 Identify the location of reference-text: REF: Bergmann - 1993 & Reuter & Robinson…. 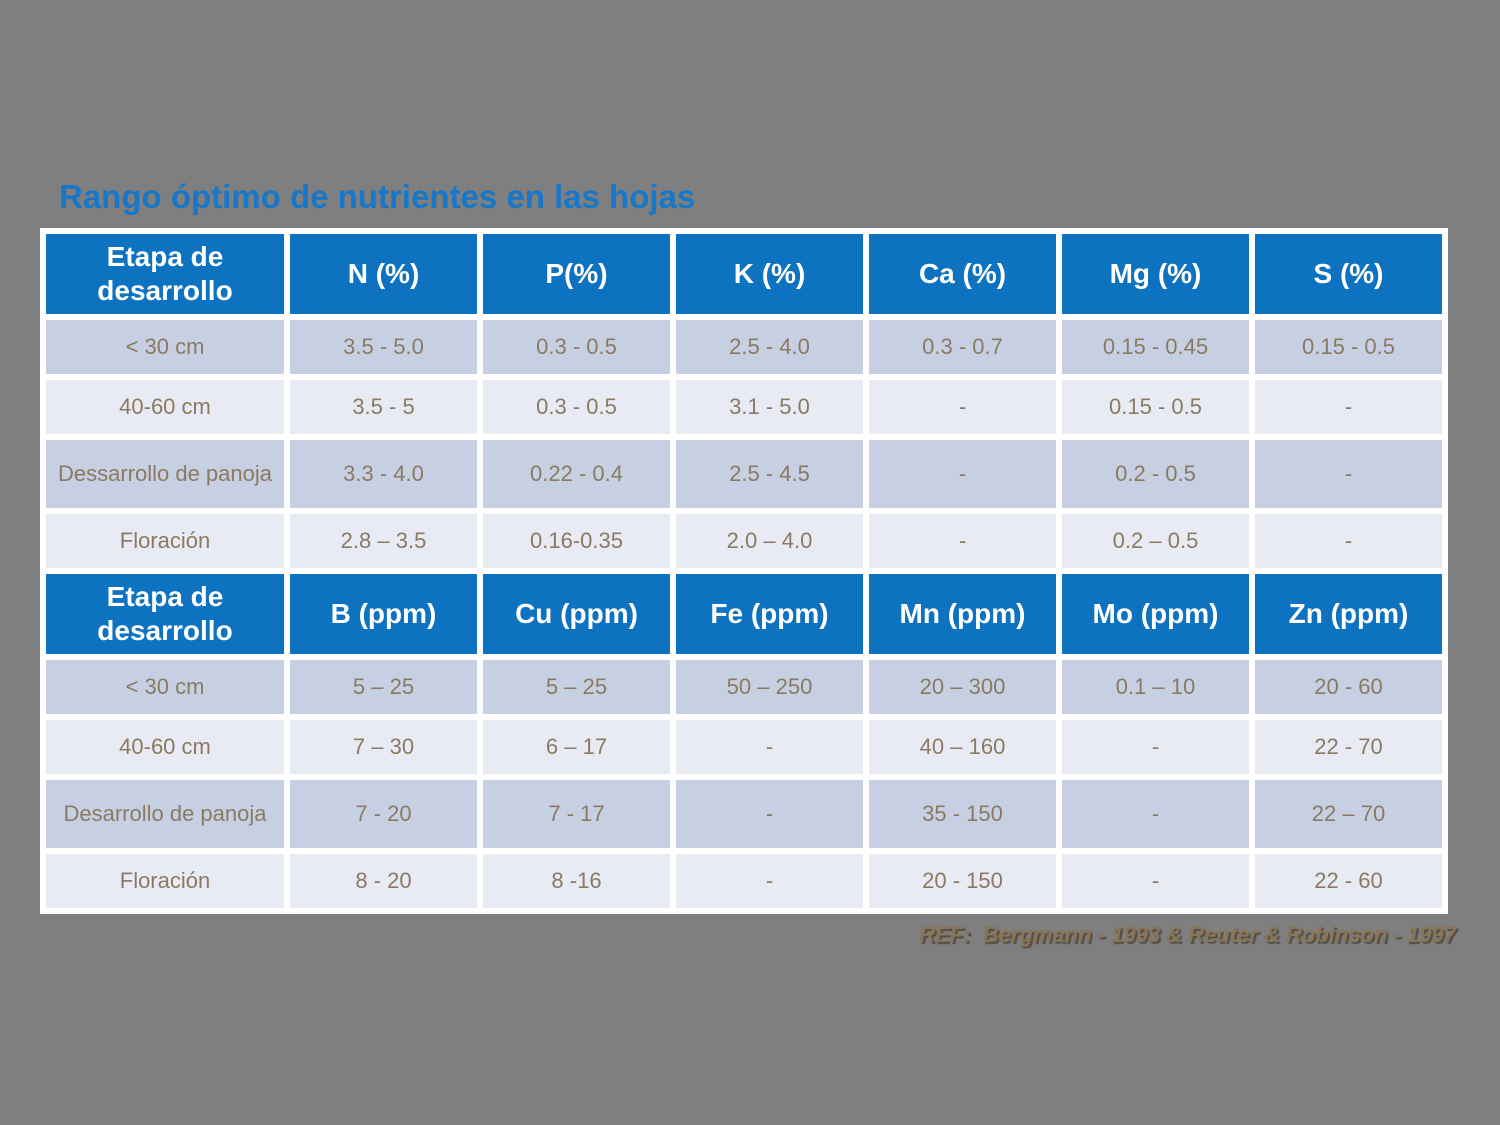
(1187, 934).